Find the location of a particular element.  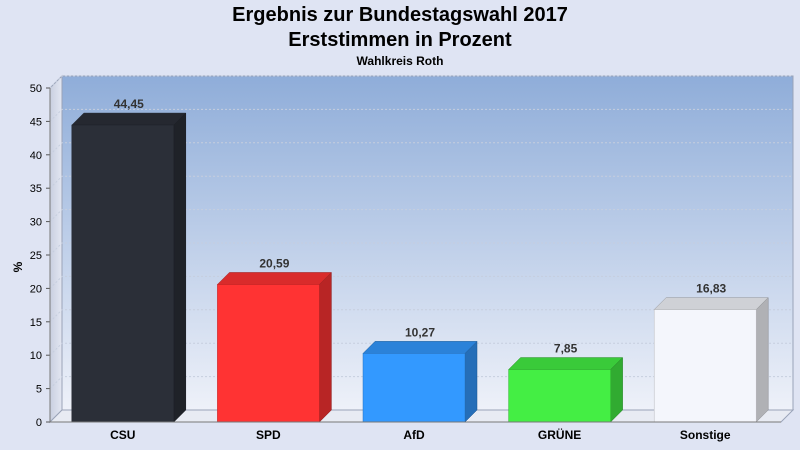

y-axis-label: % is located at coordinates (18, 266).